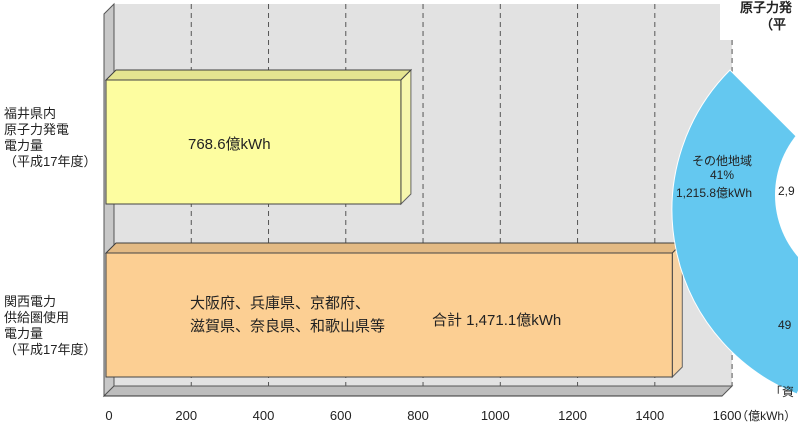  I want to click on x-tick-label-600: 600, so click(341, 415).